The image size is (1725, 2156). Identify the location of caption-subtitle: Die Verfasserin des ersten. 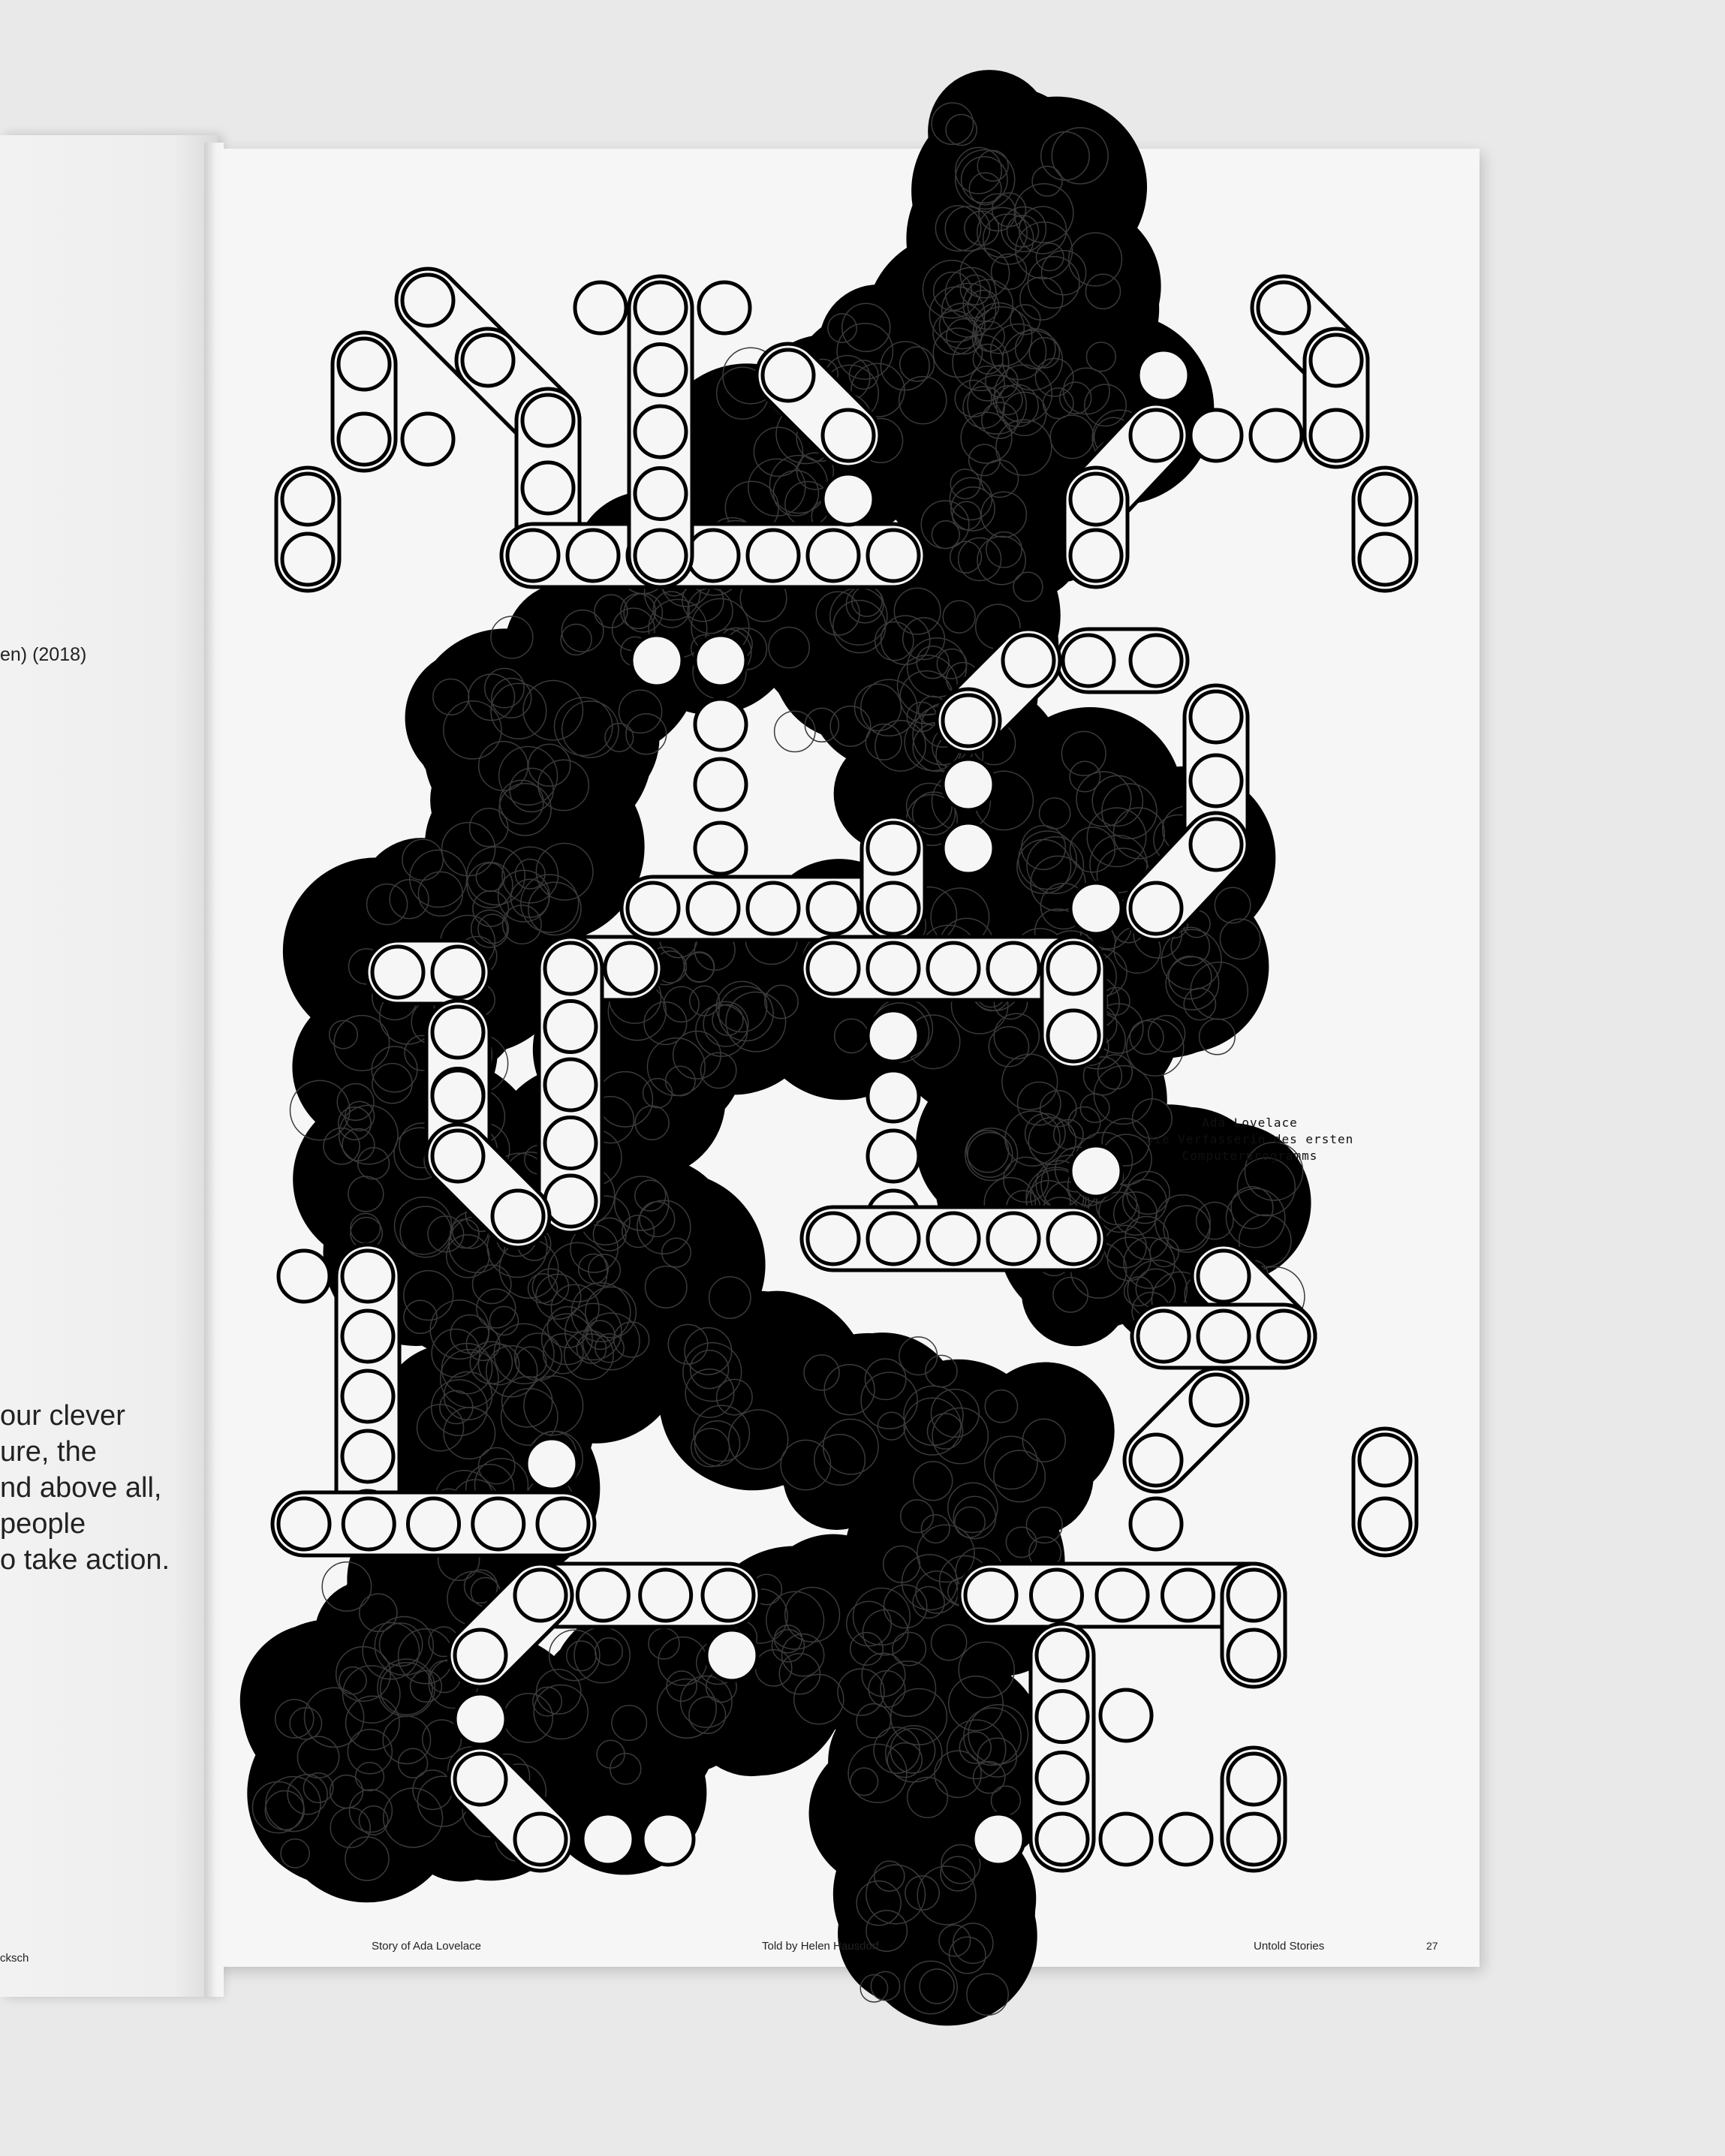
(1249, 1139).